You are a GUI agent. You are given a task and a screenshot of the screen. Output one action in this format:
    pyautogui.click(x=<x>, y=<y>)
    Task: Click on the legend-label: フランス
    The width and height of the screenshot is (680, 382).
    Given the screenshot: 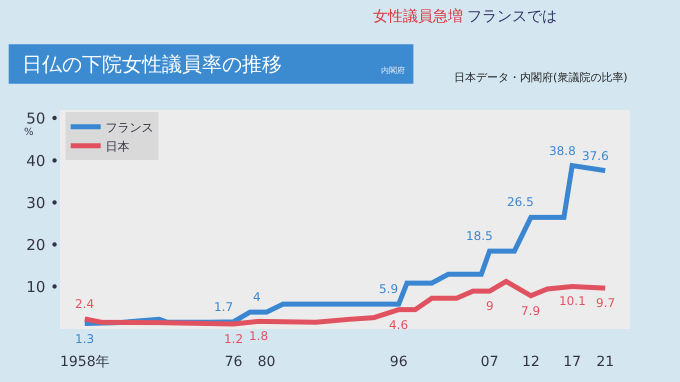 What is the action you would take?
    pyautogui.click(x=130, y=127)
    